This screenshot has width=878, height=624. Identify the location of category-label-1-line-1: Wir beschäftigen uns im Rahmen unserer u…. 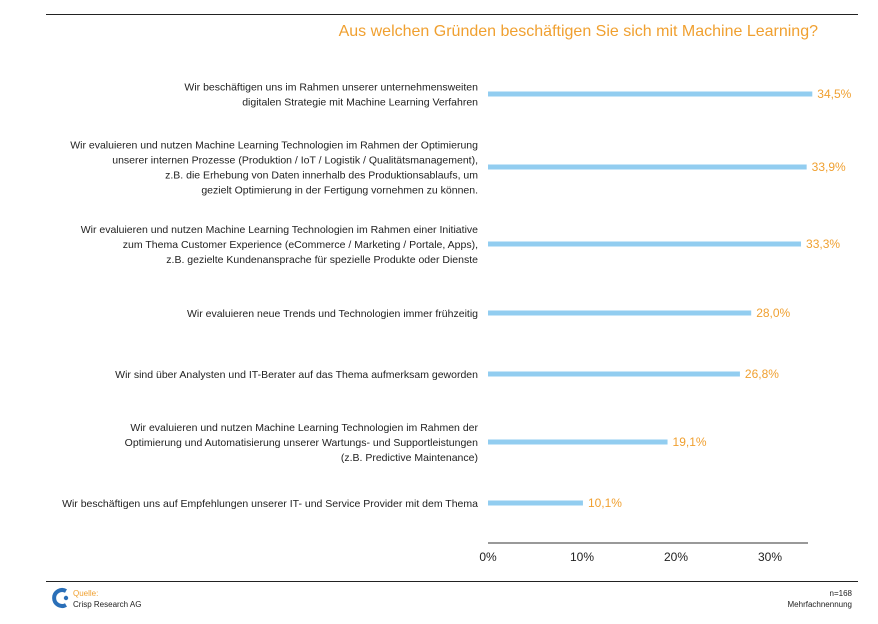
(331, 88).